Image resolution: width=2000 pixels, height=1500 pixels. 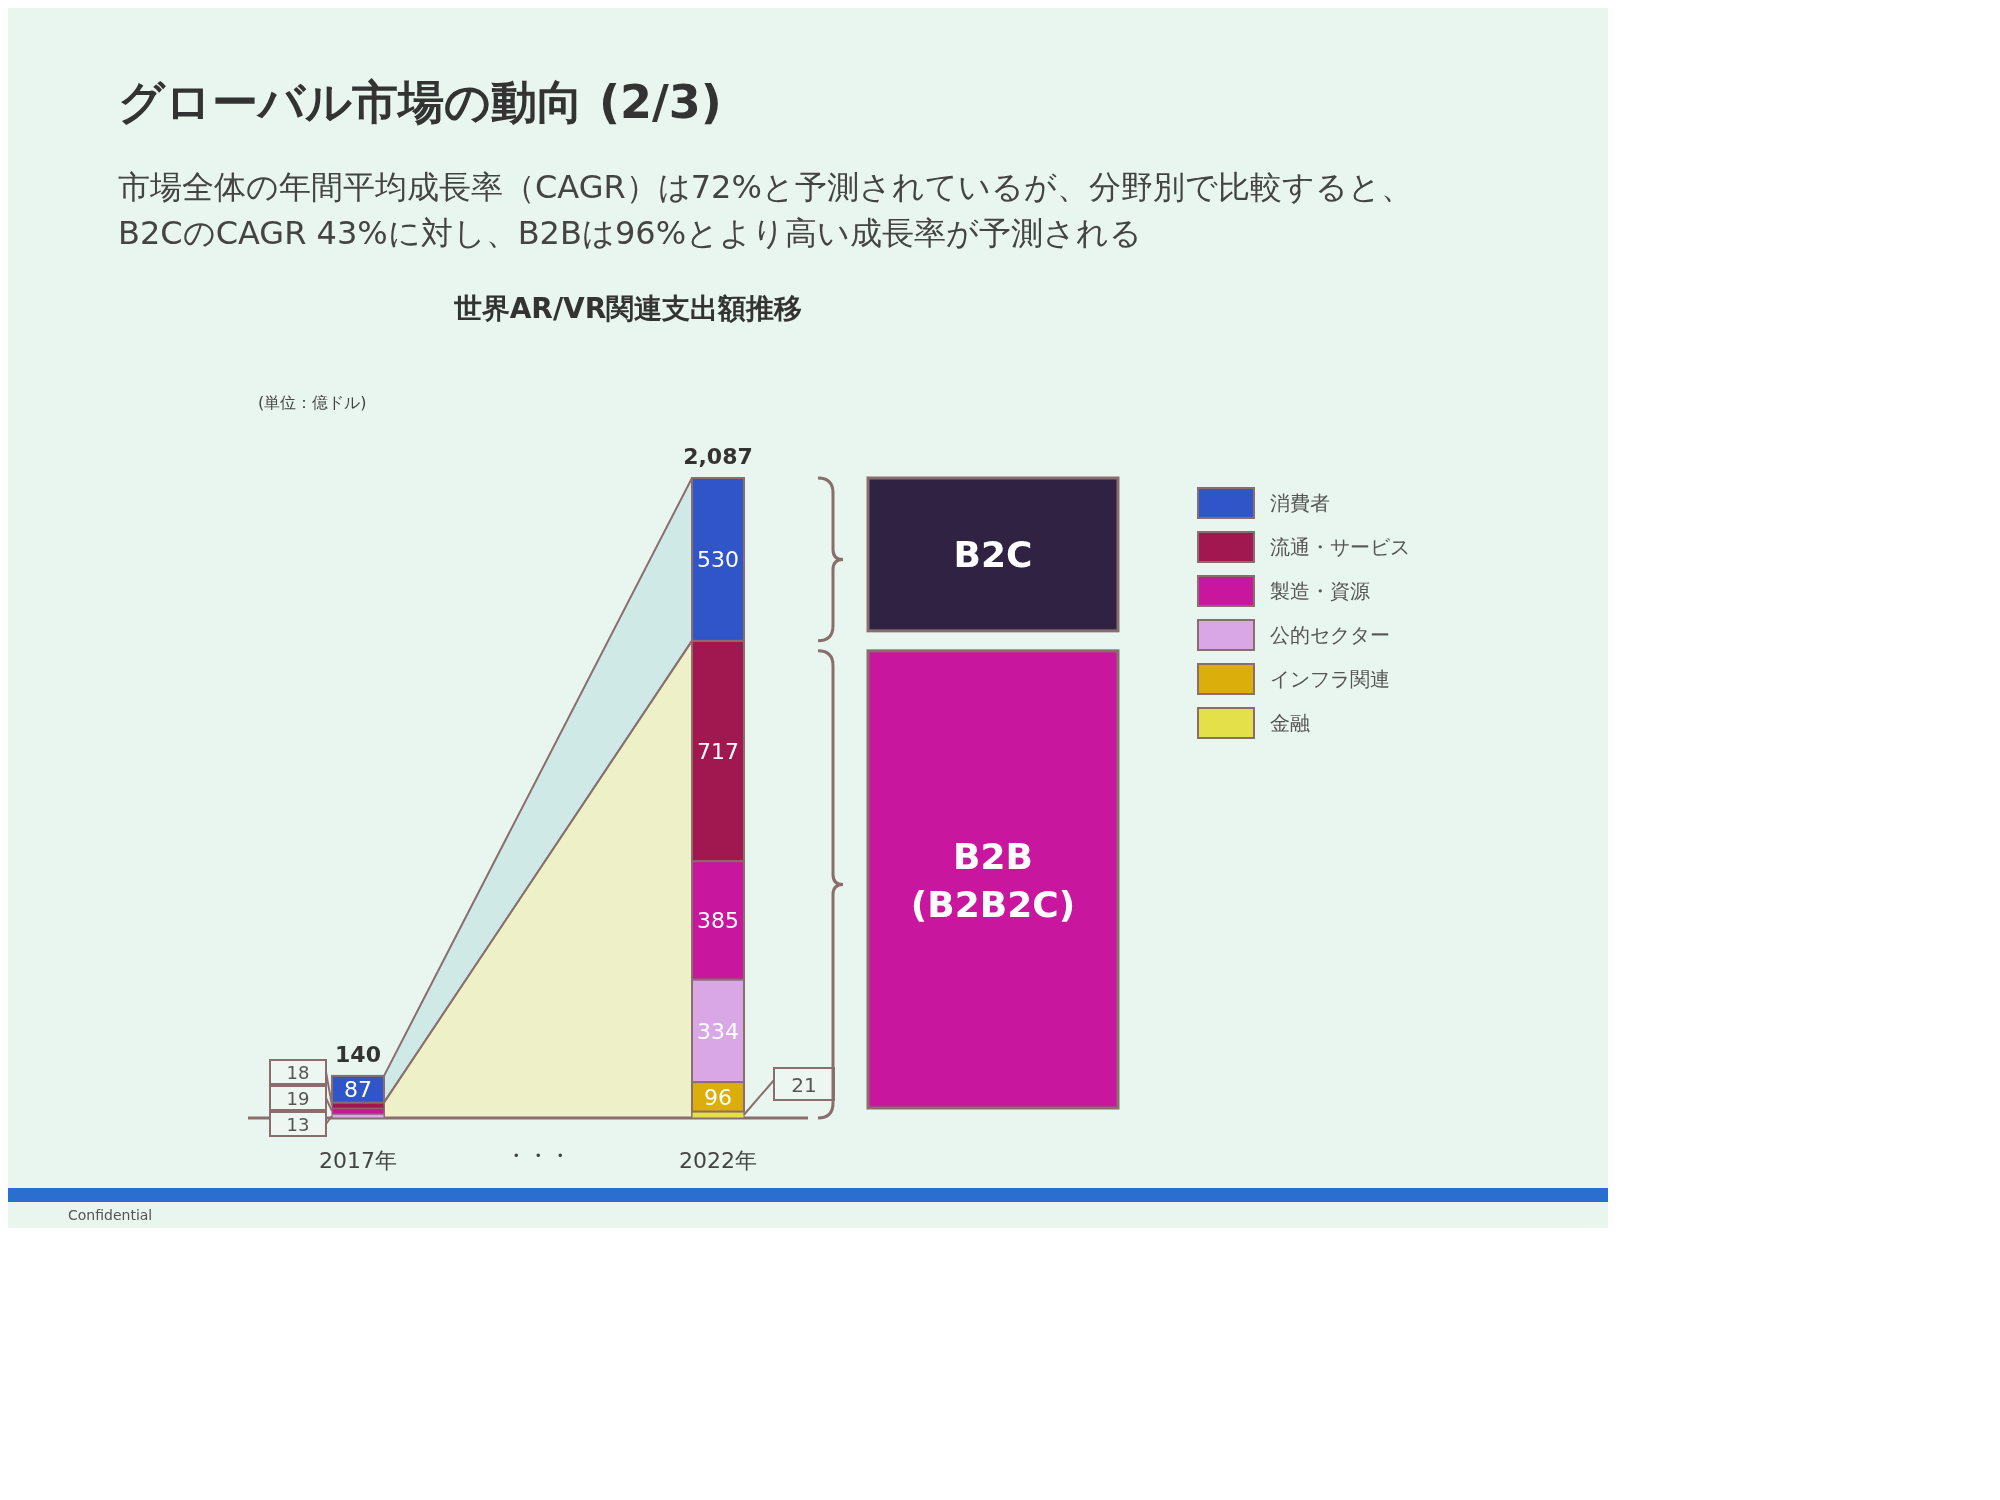 What do you see at coordinates (718, 921) in the screenshot?
I see `data-label: 385` at bounding box center [718, 921].